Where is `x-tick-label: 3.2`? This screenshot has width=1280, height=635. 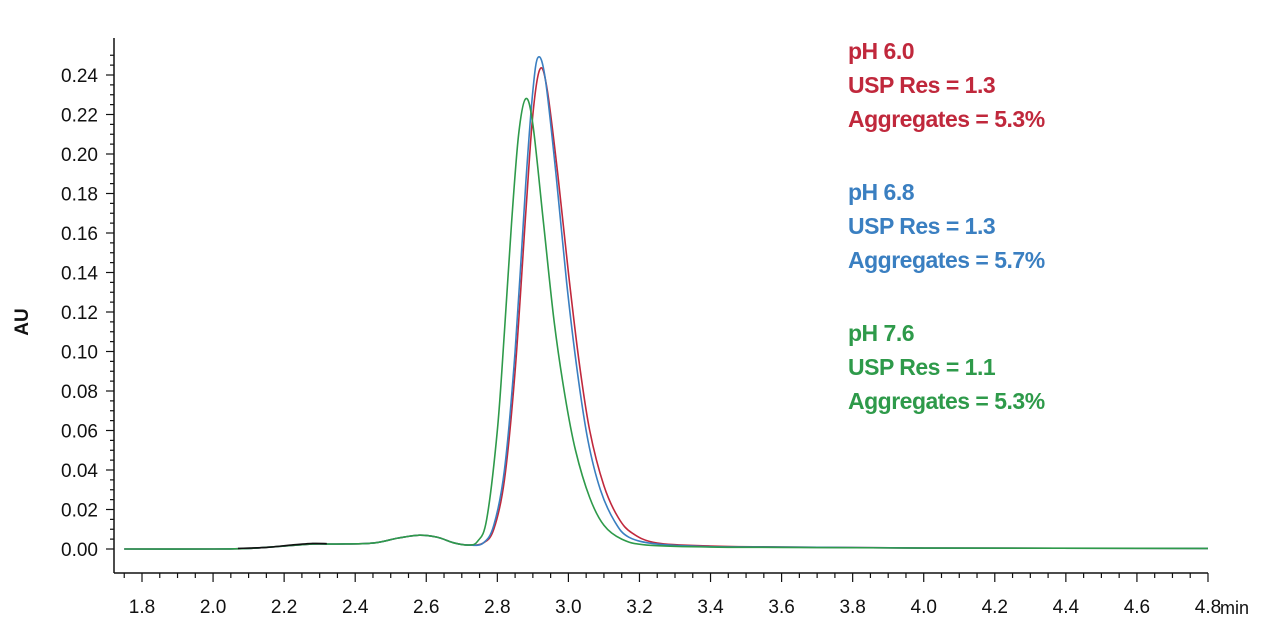 x-tick-label: 3.2 is located at coordinates (639, 607).